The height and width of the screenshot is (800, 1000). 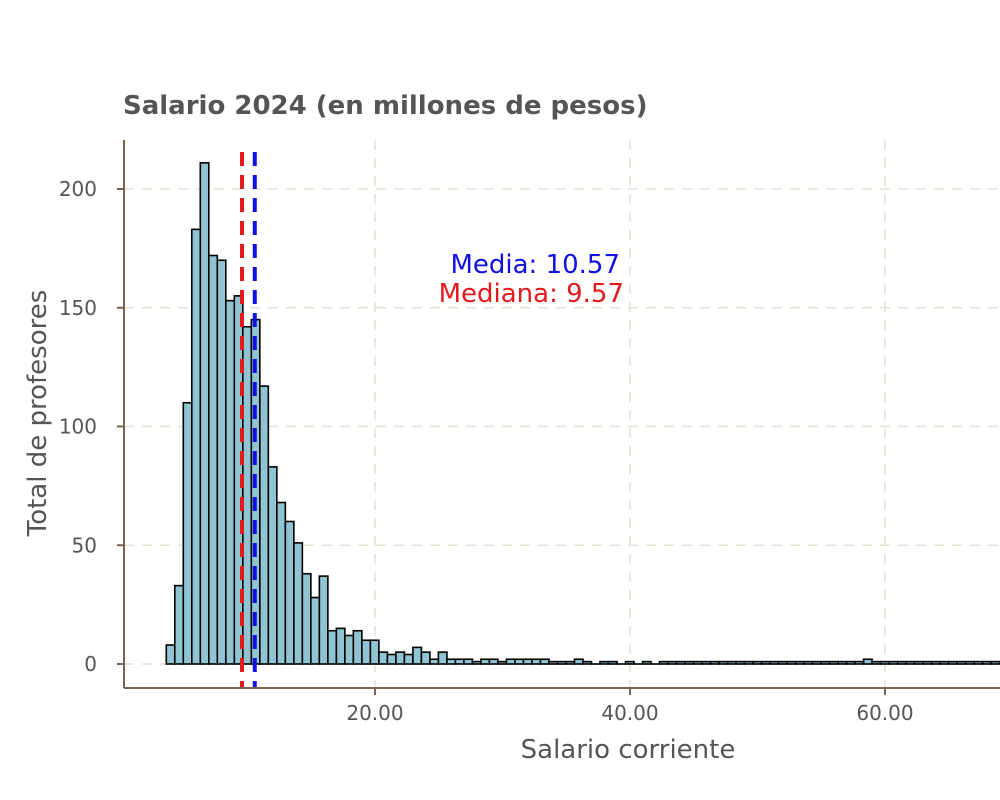 I want to click on y-tick-label: 200, so click(x=78, y=189).